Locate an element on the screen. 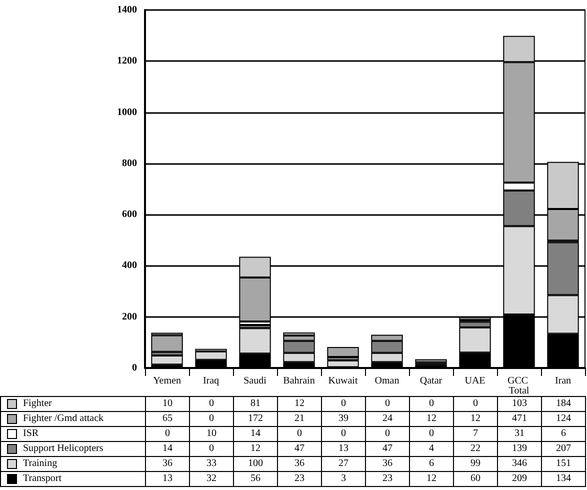  y-tick-label: 1000 is located at coordinates (127, 112).